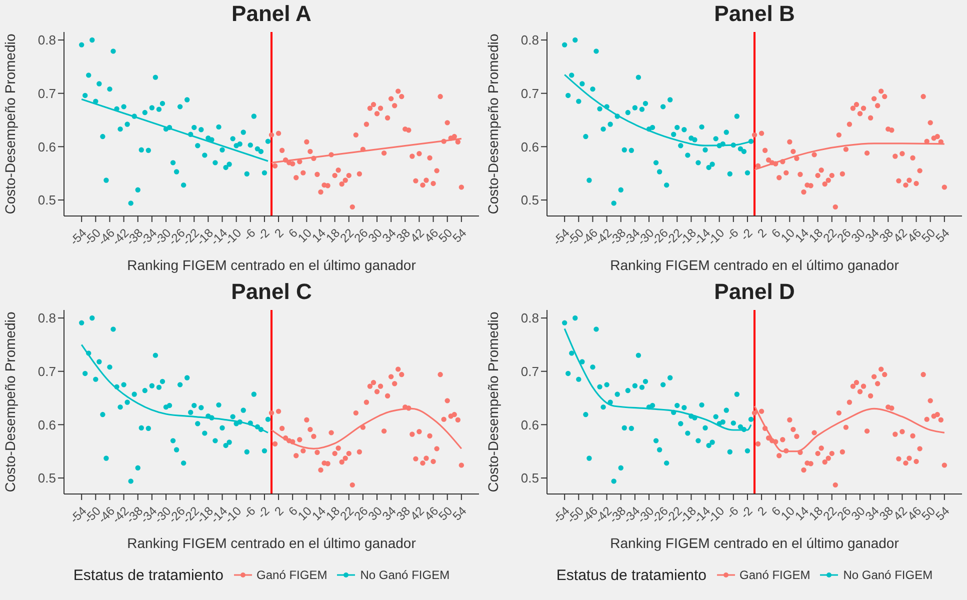 This screenshot has width=967, height=600. What do you see at coordinates (762, 233) in the screenshot?
I see `x-tick-label: 2` at bounding box center [762, 233].